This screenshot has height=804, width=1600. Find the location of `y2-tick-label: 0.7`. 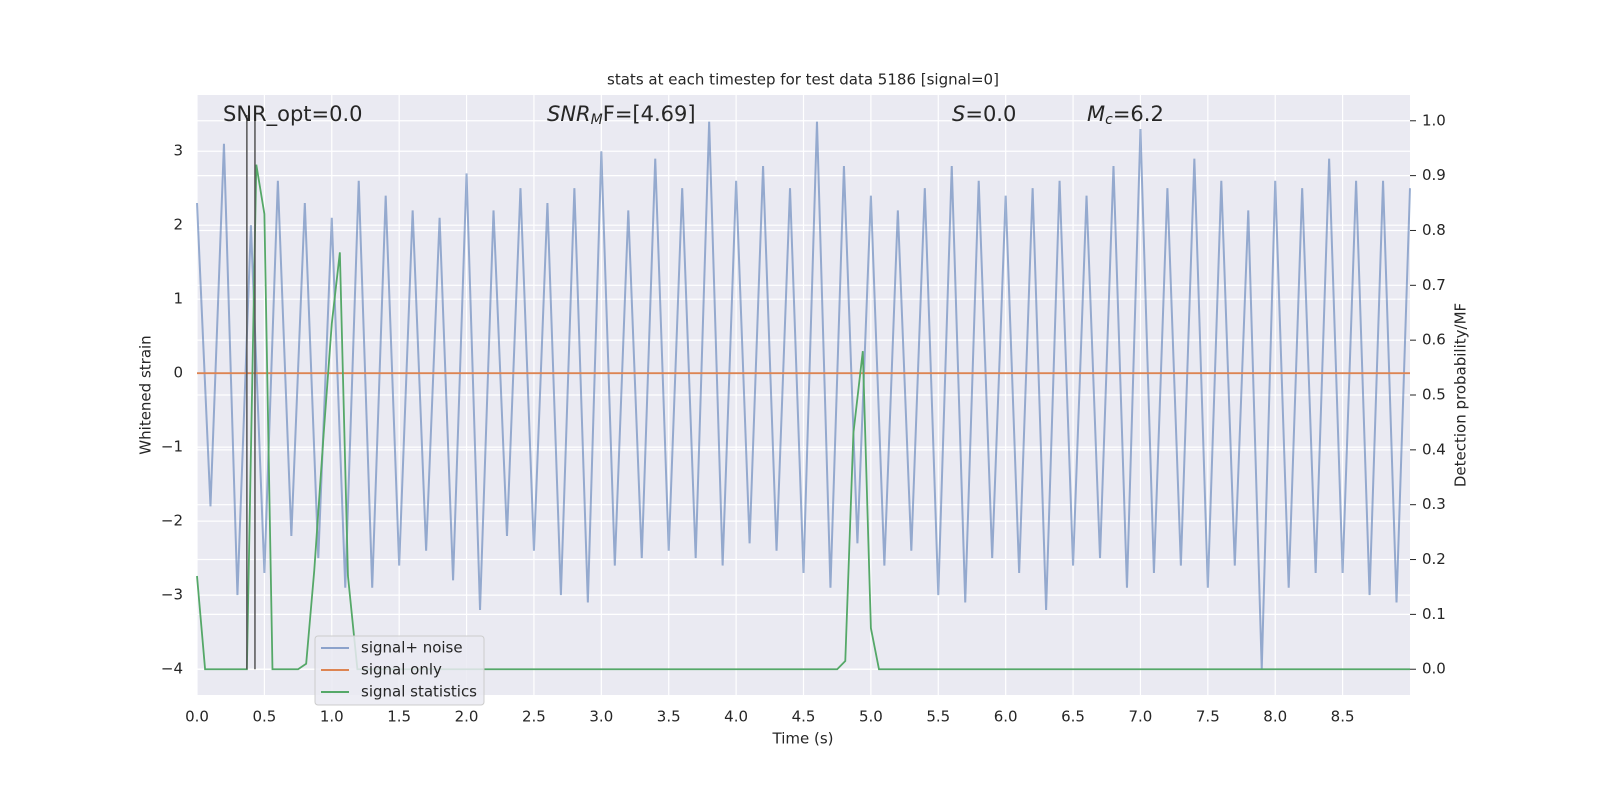

y2-tick-label: 0.7 is located at coordinates (1434, 285).